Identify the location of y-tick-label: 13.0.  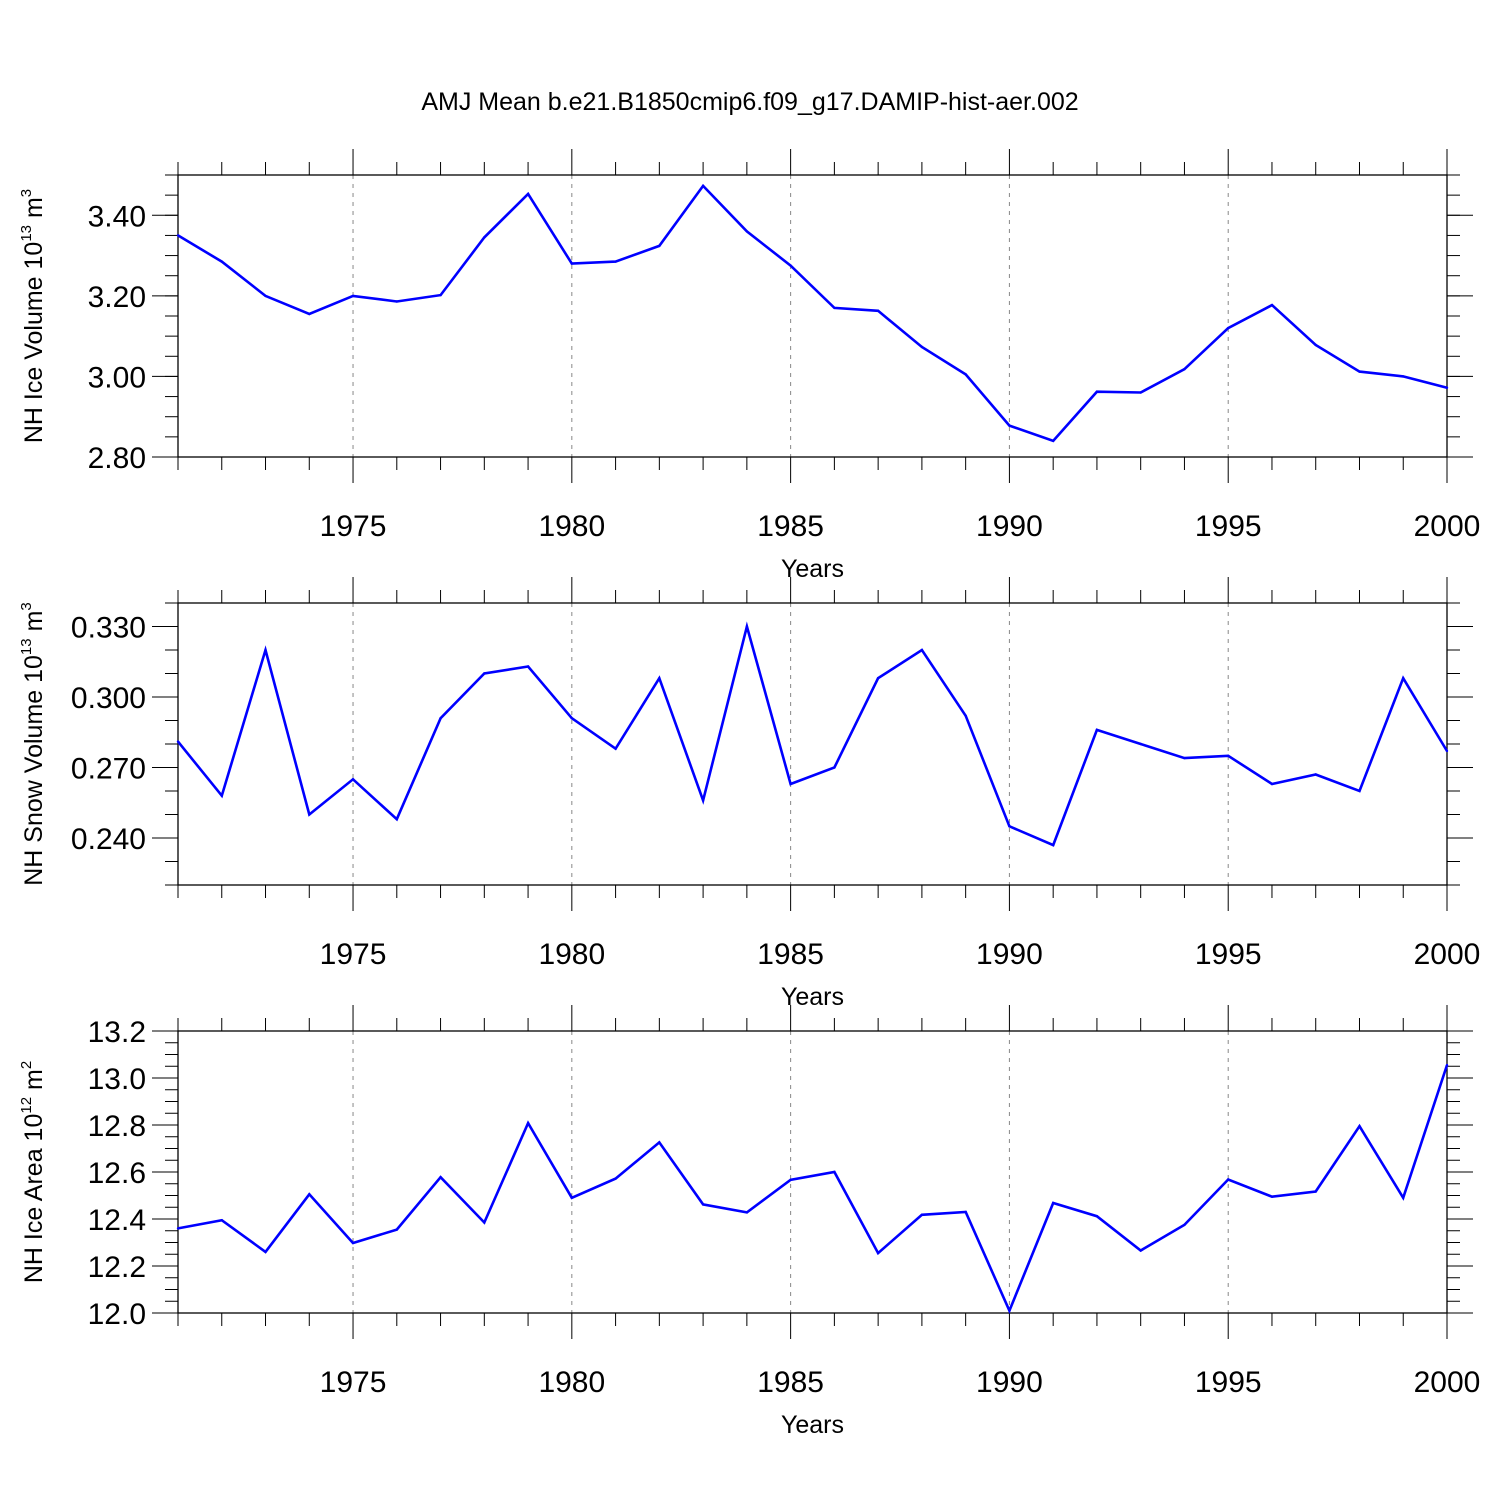
(117, 1079).